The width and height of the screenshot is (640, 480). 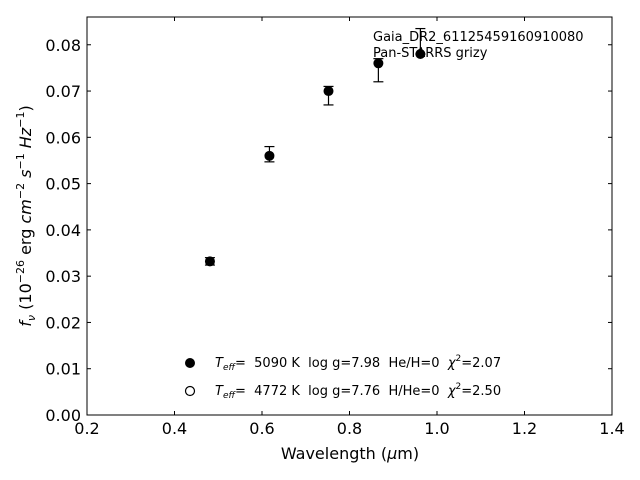 I want to click on legend-marker-open, so click(x=190, y=391).